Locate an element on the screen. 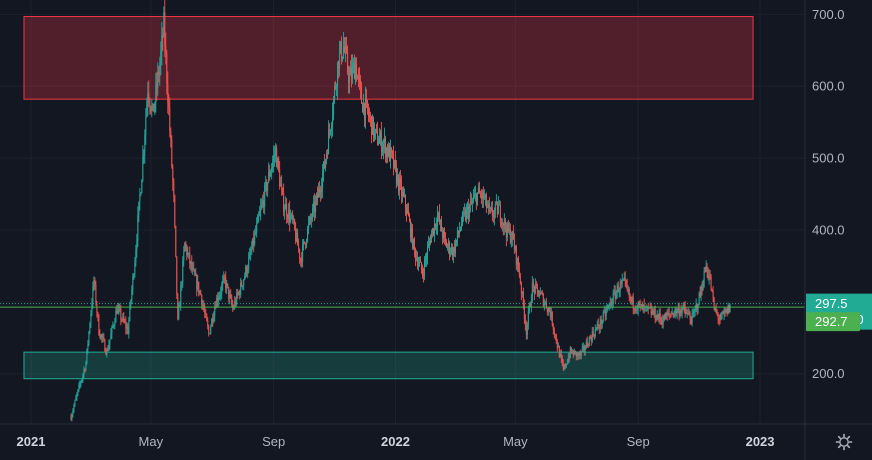  time-axis: 2021 May Sep 2022 May Sep 2023 is located at coordinates (396, 441).